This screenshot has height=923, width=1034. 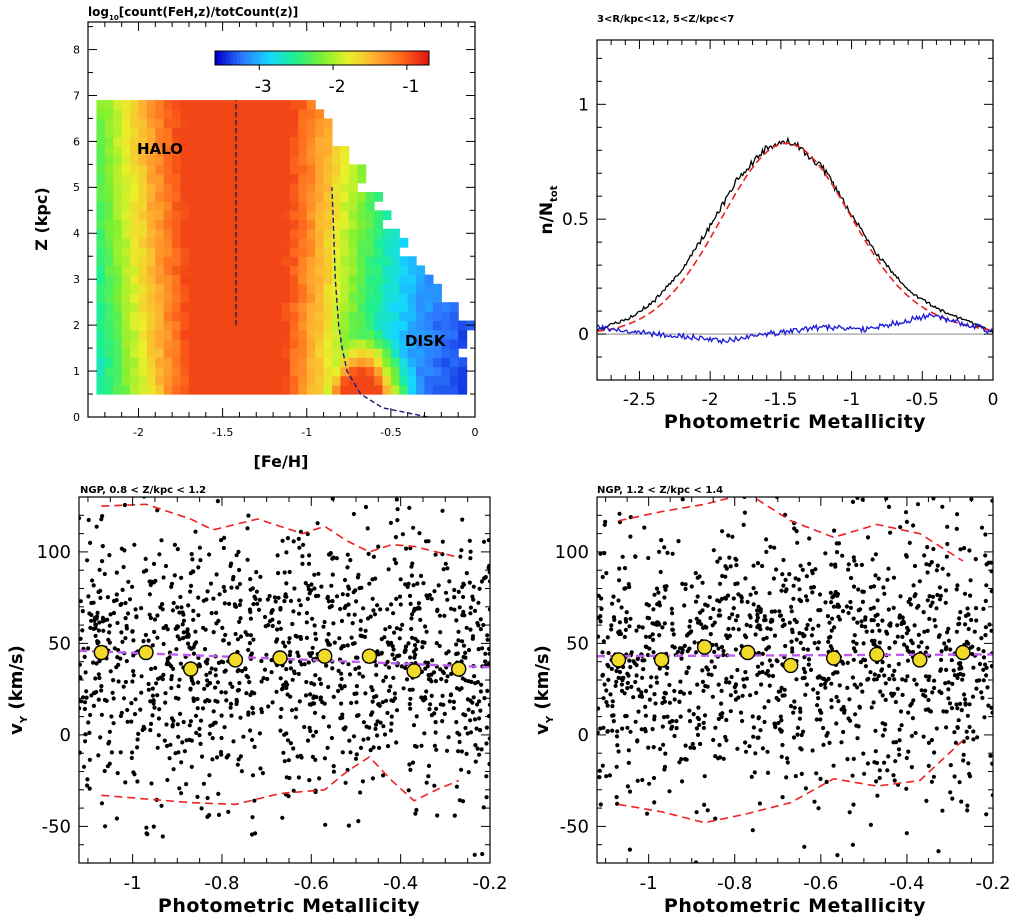 What do you see at coordinates (306, 432) in the screenshot?
I see `p1-xtick-label: -1` at bounding box center [306, 432].